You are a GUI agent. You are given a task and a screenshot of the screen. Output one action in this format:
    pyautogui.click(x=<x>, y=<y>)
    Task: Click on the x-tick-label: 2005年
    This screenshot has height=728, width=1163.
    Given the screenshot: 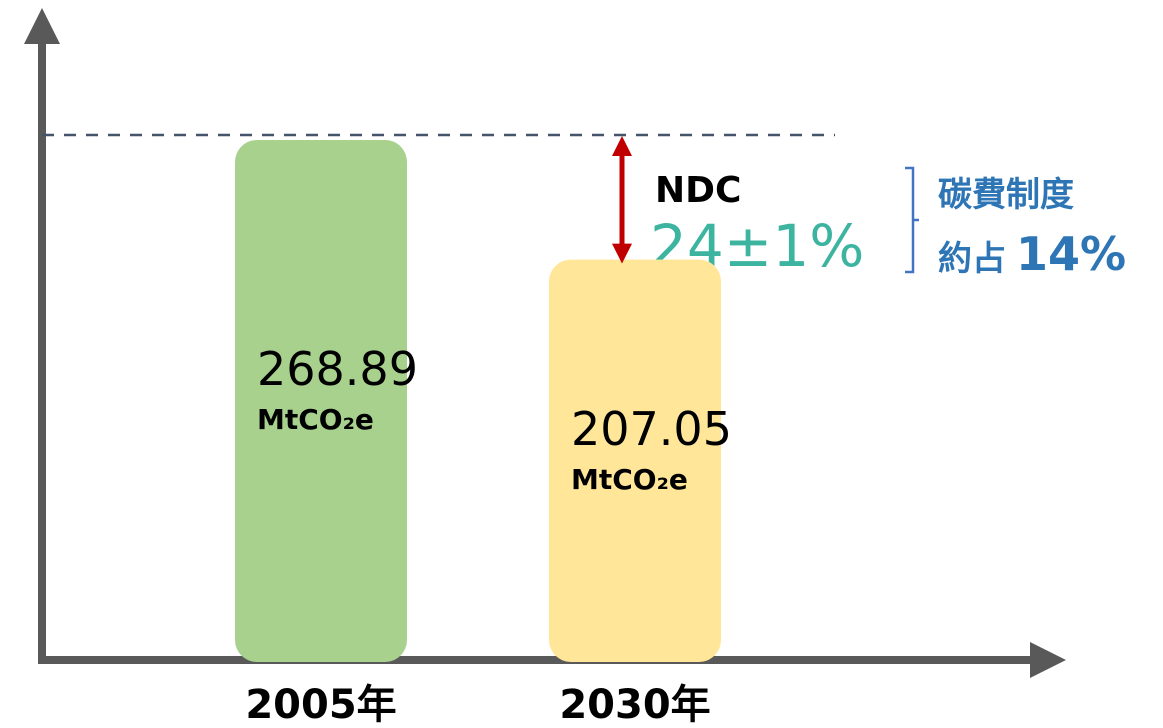 What is the action you would take?
    pyautogui.click(x=320, y=705)
    